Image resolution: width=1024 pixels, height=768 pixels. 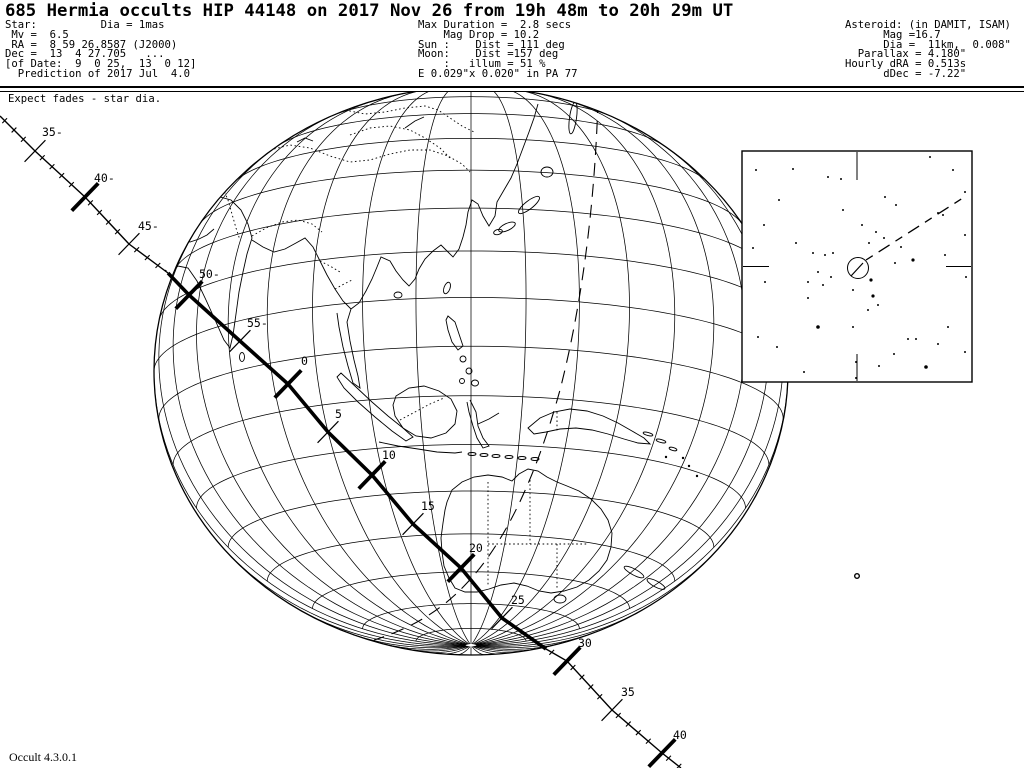 I want to click on path-time-label: 35, so click(x=628, y=692).